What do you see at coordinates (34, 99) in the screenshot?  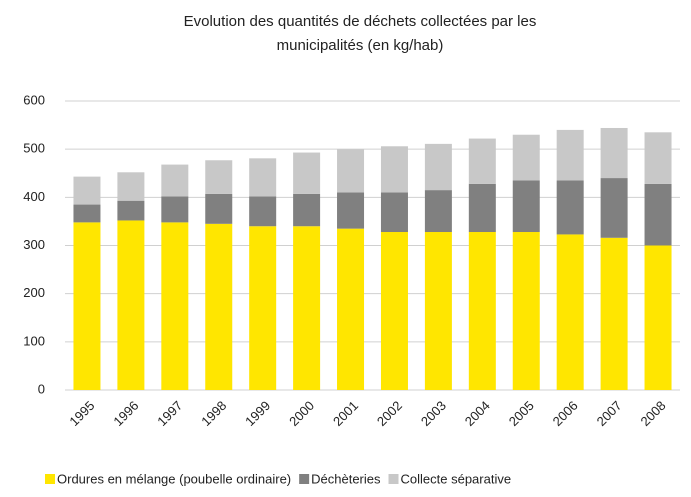 I see `y-tick-label: 600` at bounding box center [34, 99].